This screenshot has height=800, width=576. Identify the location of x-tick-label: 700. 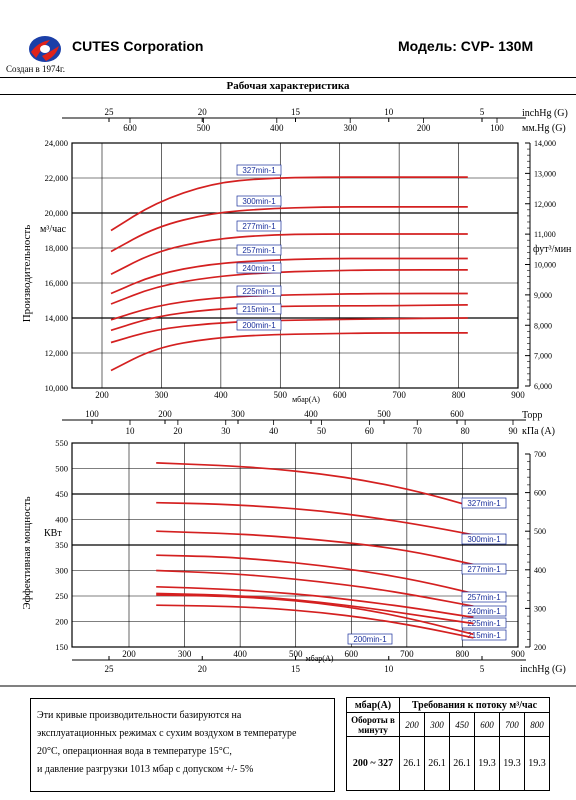
(399, 395).